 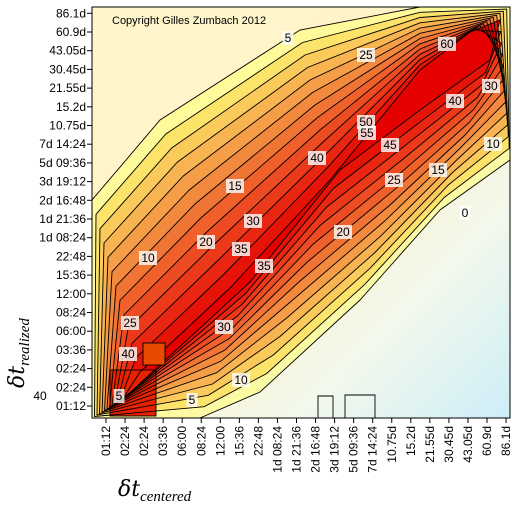 What do you see at coordinates (166, 497) in the screenshot?
I see `x-axis-label-subscript: centered` at bounding box center [166, 497].